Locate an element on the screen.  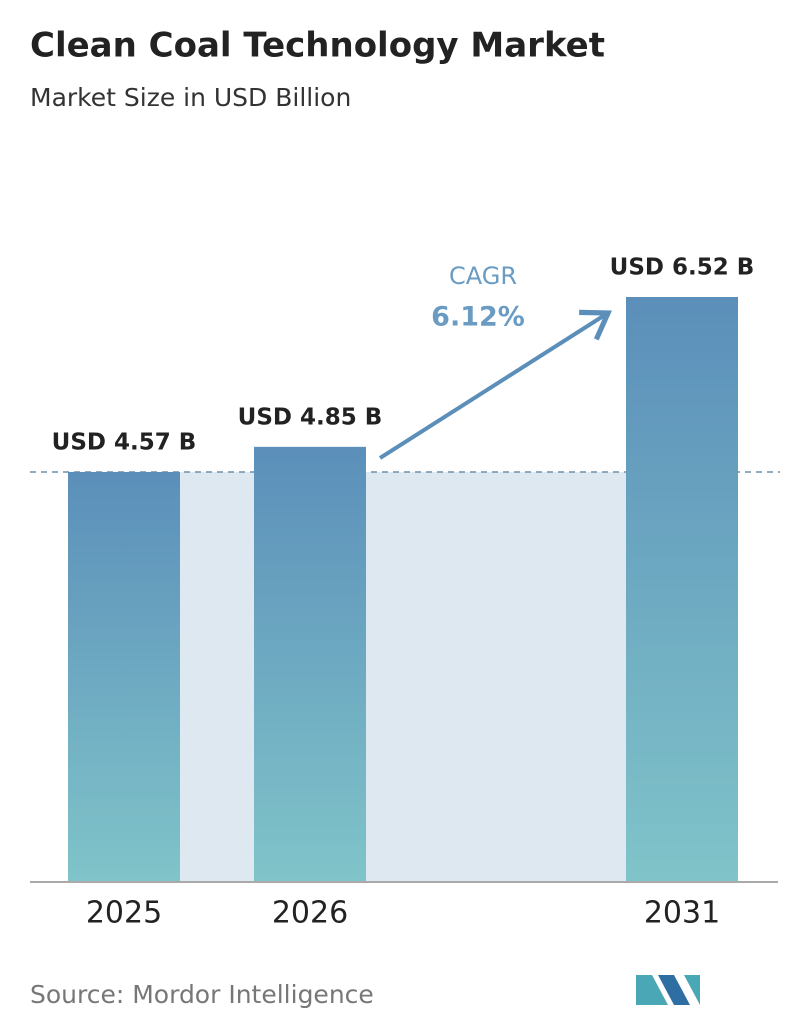
source: Source: Mordor Intelligence is located at coordinates (202, 994).